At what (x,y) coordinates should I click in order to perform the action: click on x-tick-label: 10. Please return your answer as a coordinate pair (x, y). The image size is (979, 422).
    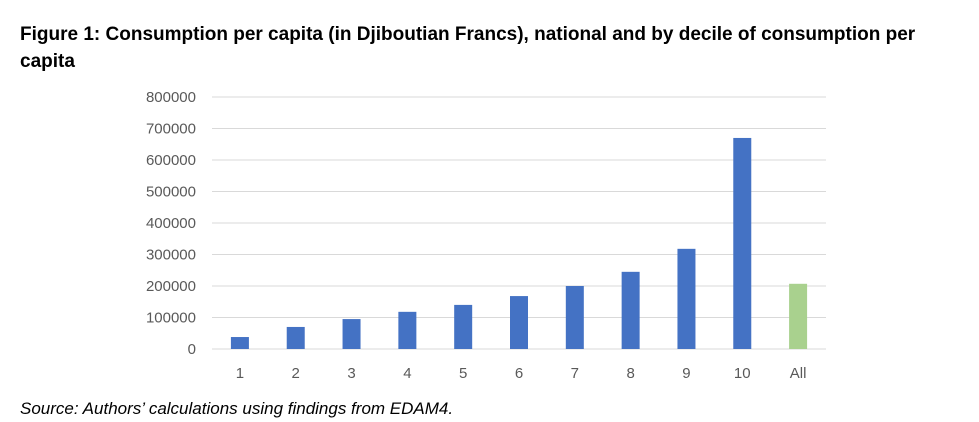
    Looking at the image, I should click on (742, 373).